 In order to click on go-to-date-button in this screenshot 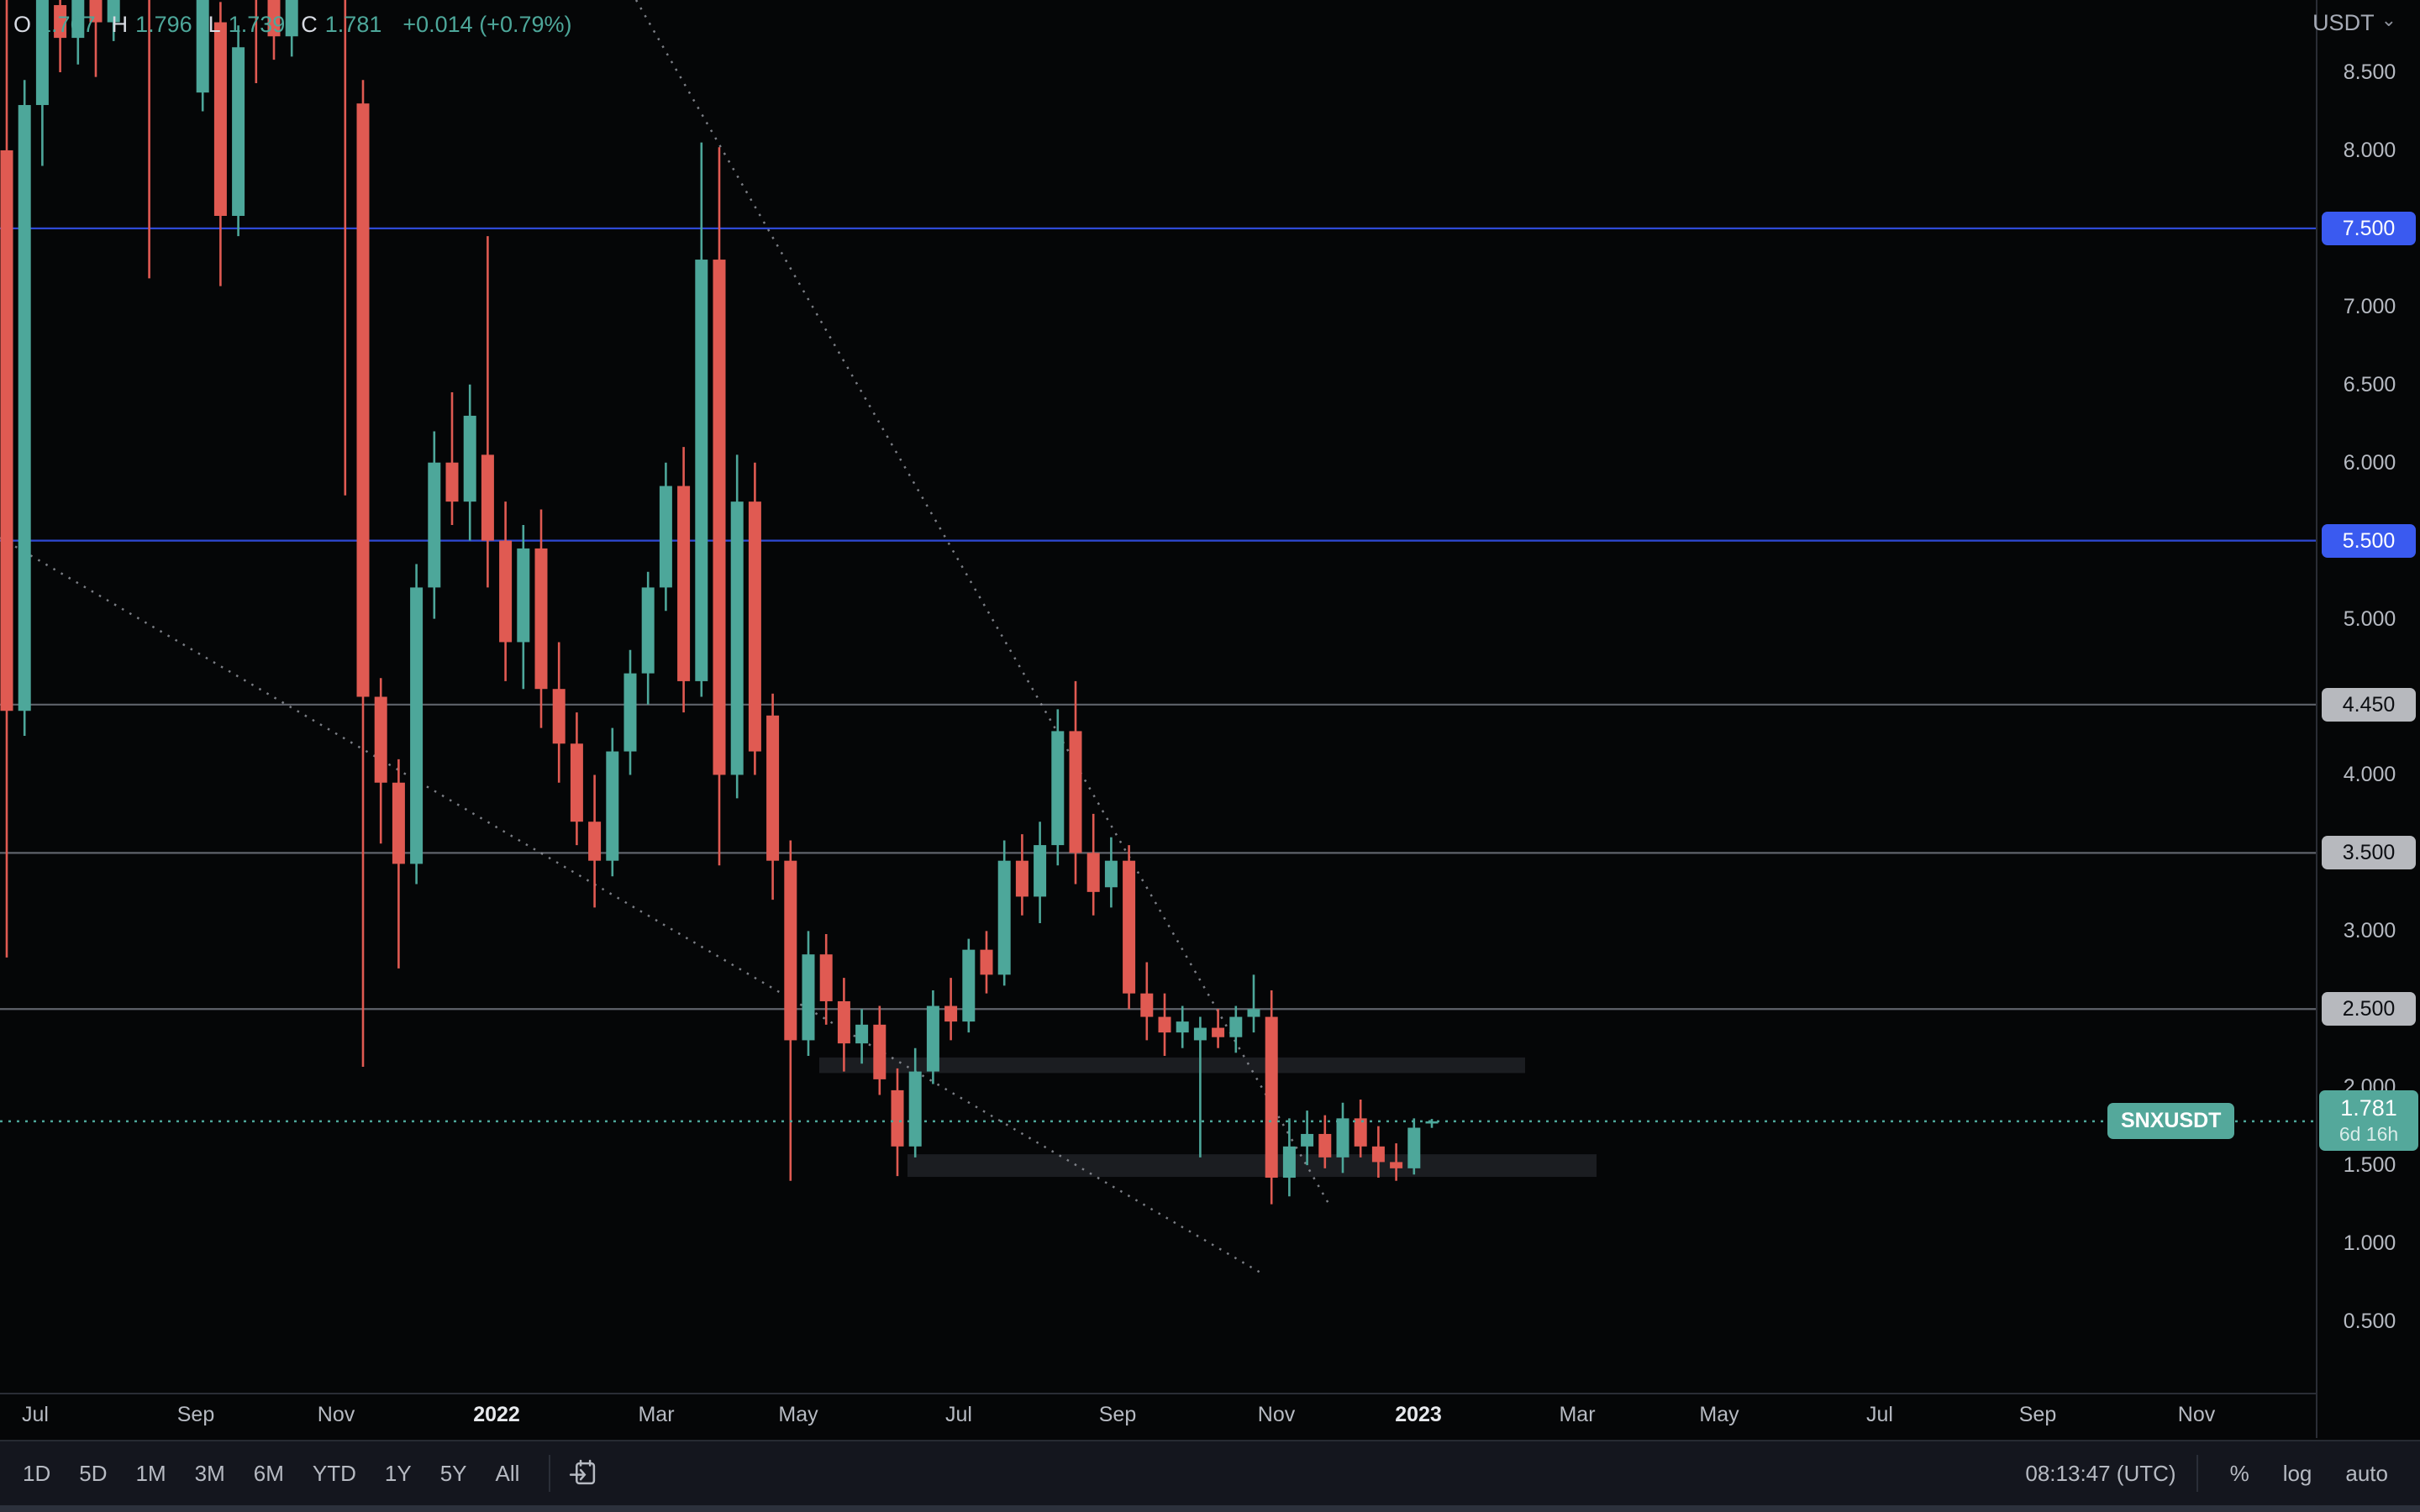, I will do `click(584, 1473)`.